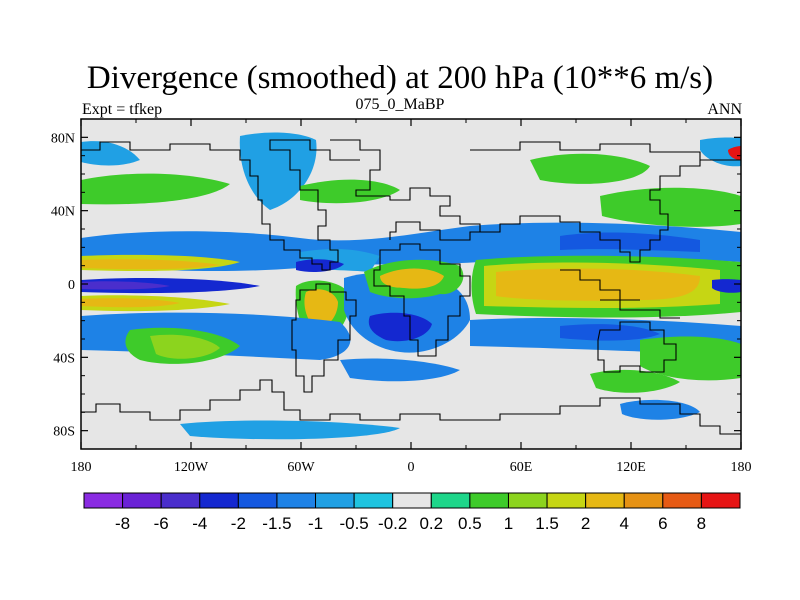 This screenshot has width=800, height=600. I want to click on lon-tick-label: 0, so click(411, 467).